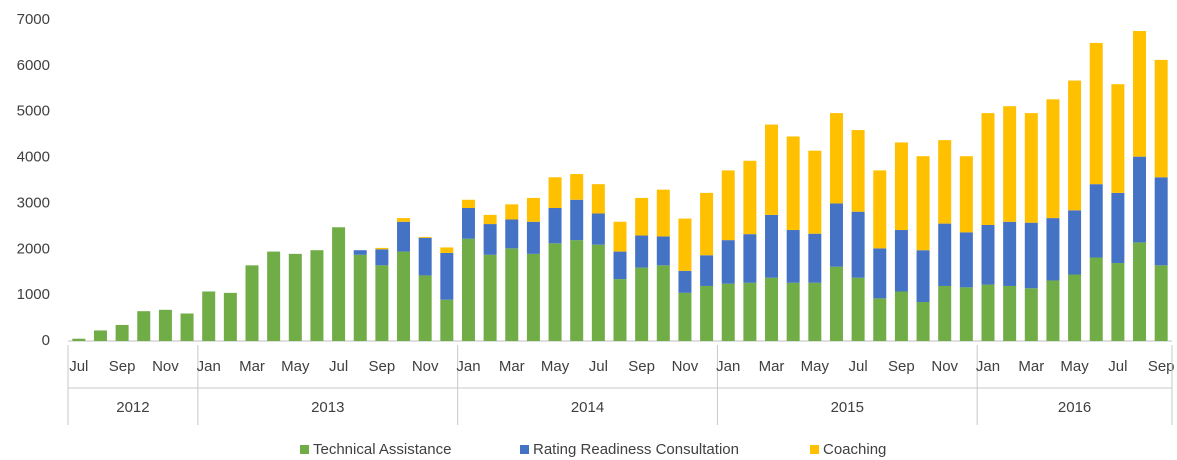 This screenshot has width=1177, height=460. What do you see at coordinates (636, 449) in the screenshot?
I see `legend-label: Rating Readiness Consultation` at bounding box center [636, 449].